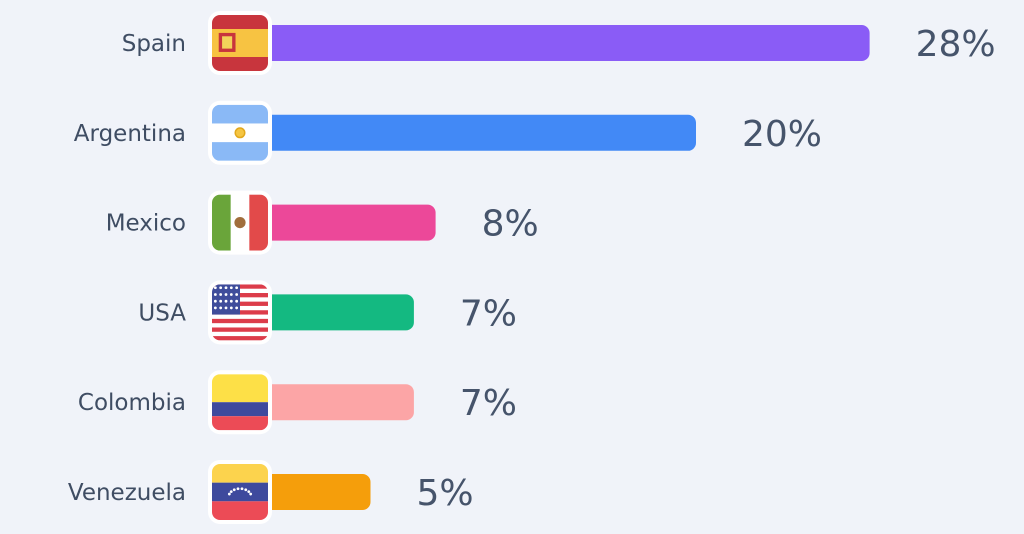 The image size is (1024, 534). What do you see at coordinates (510, 224) in the screenshot?
I see `value-label: 8%` at bounding box center [510, 224].